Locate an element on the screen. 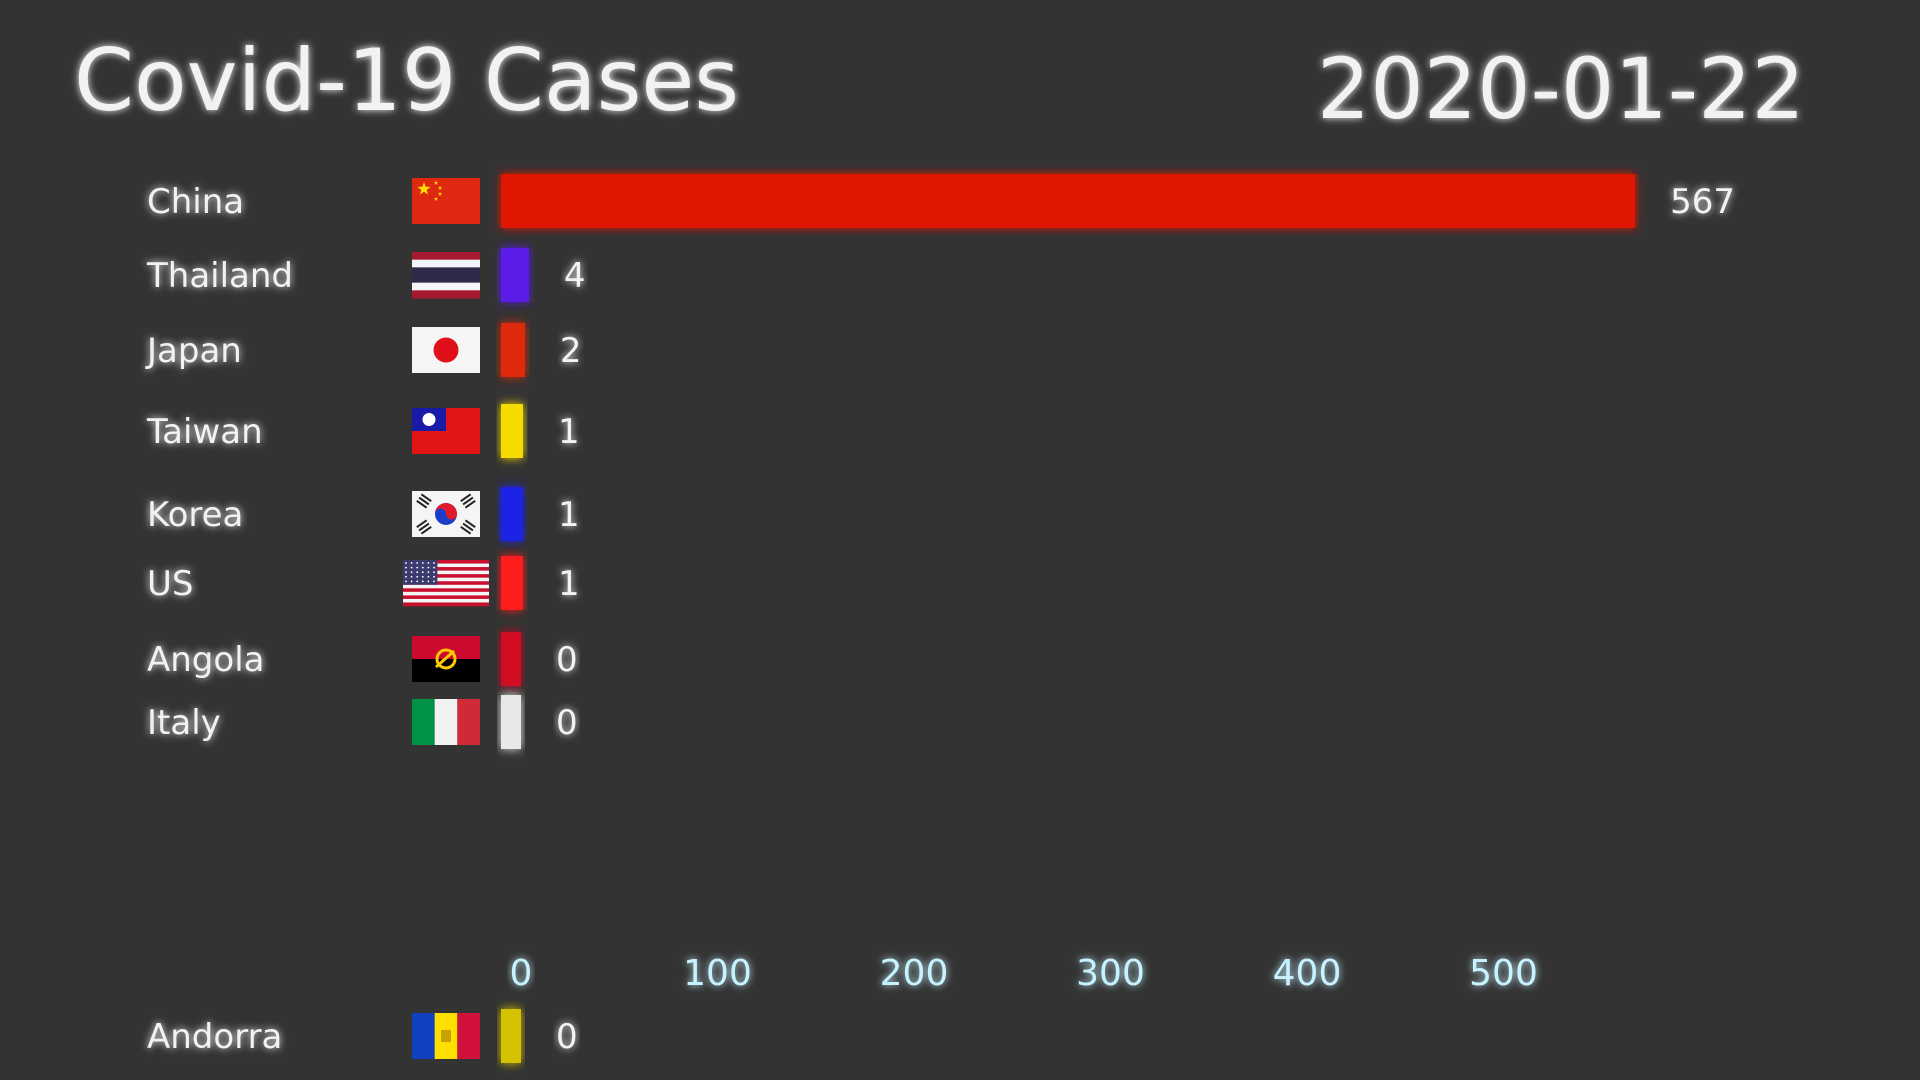 The width and height of the screenshot is (1920, 1080). x-tick-label-0: 0 is located at coordinates (521, 973).